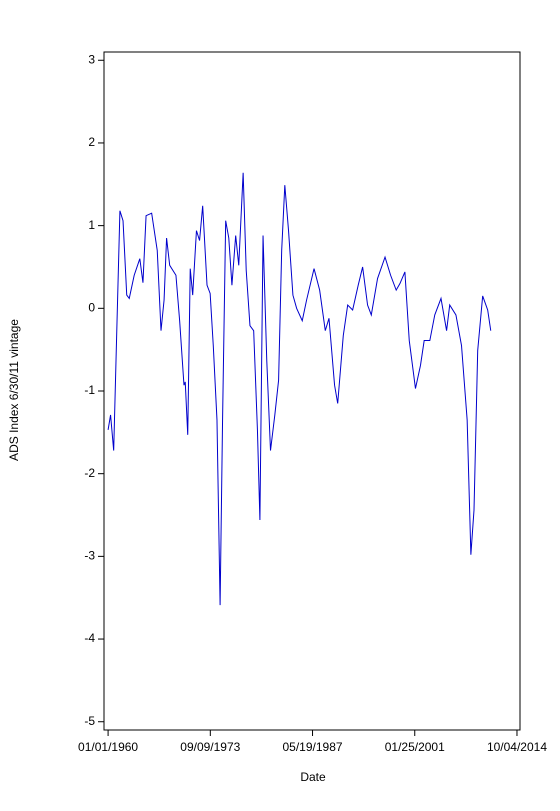 The image size is (560, 811). What do you see at coordinates (89, 390) in the screenshot?
I see `y-tick-label: -1` at bounding box center [89, 390].